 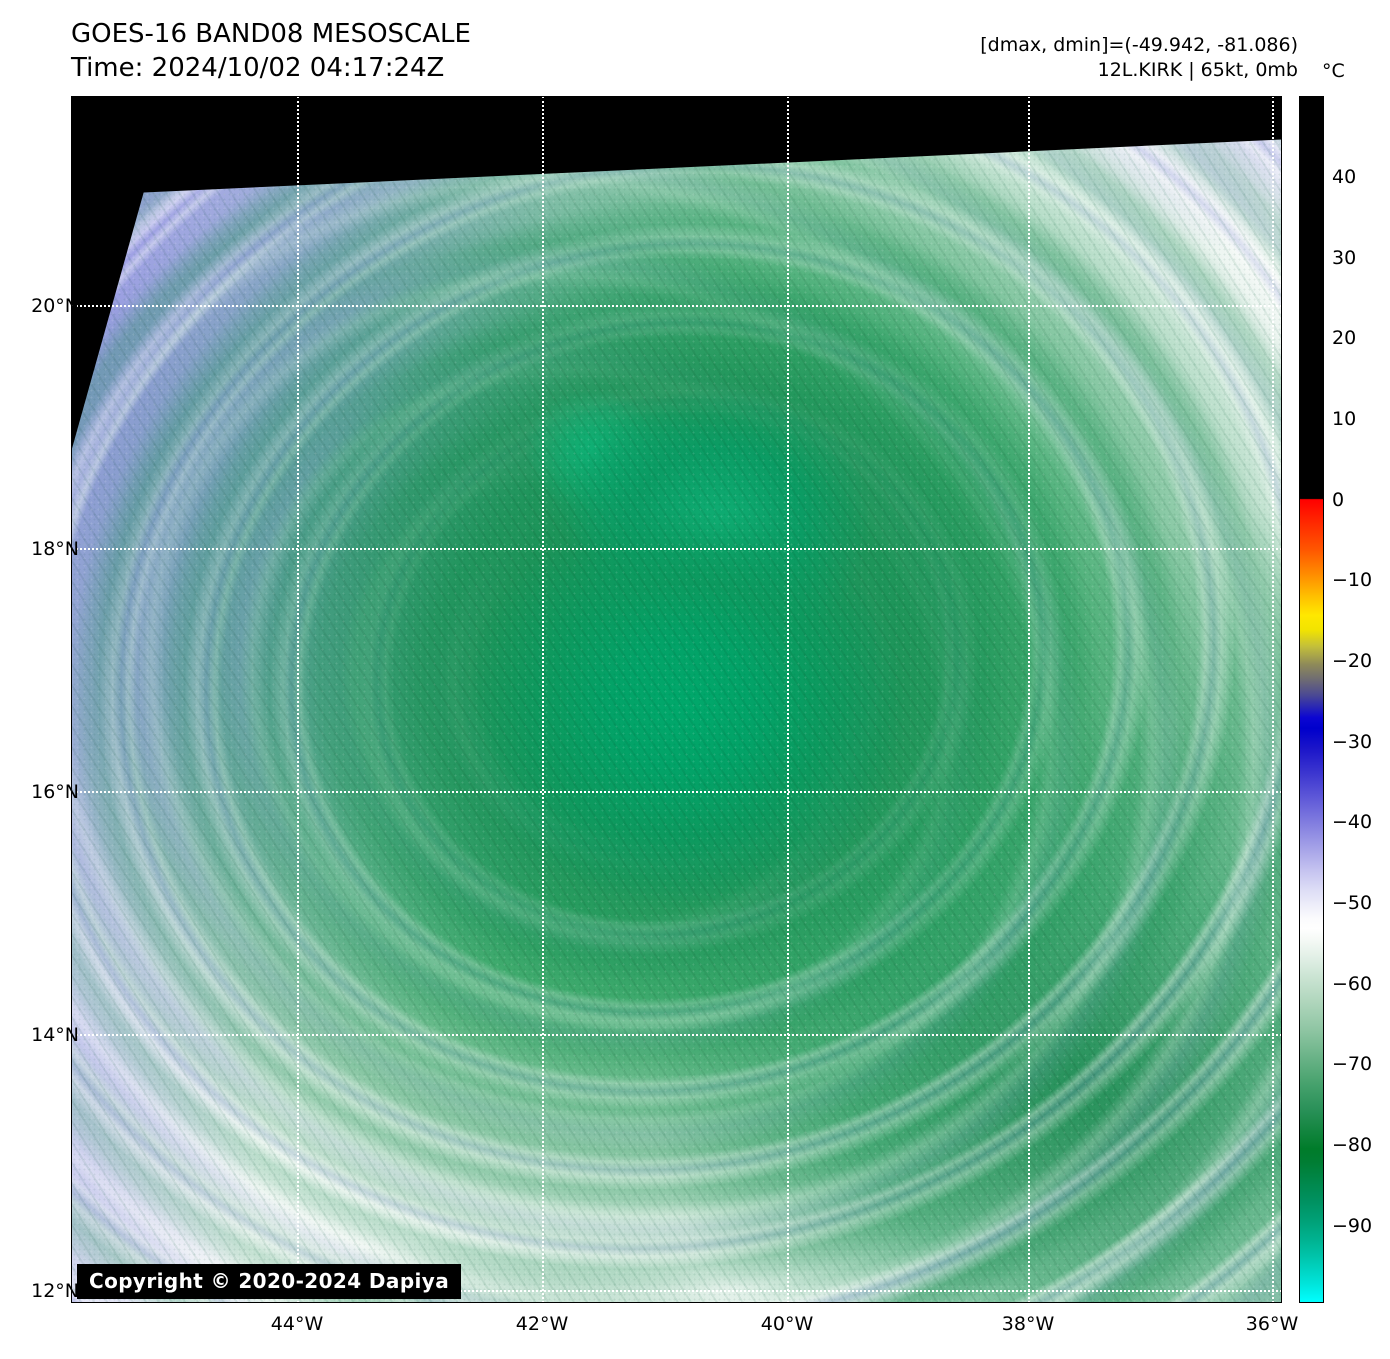 What do you see at coordinates (1352, 1064) in the screenshot?
I see `colorbar-tick-m70: −70` at bounding box center [1352, 1064].